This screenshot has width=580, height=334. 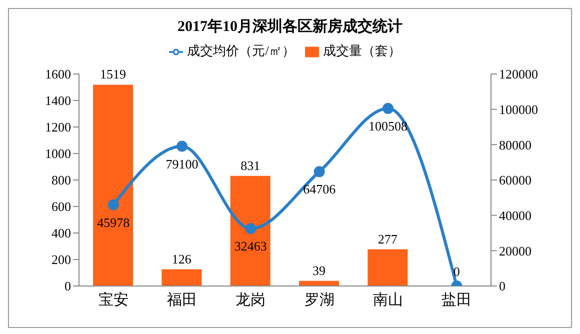 I want to click on y2-tick-label: 0, so click(x=502, y=286).